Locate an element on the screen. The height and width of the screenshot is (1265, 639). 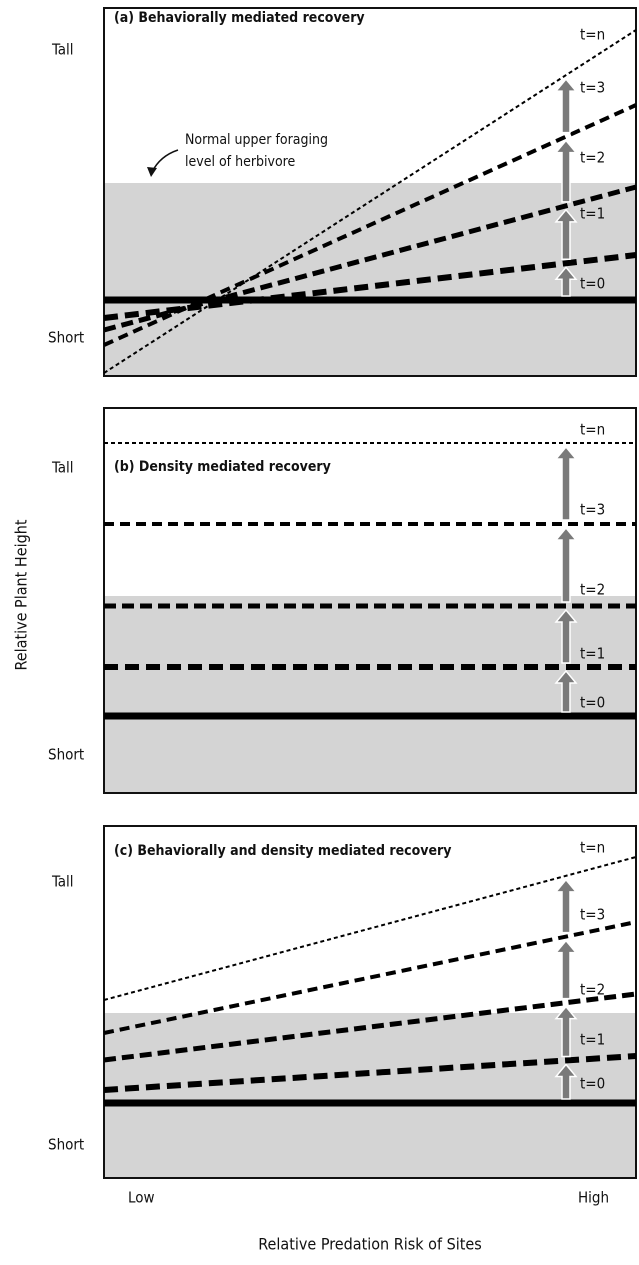
dotted-line is located at coordinates (370, 928).